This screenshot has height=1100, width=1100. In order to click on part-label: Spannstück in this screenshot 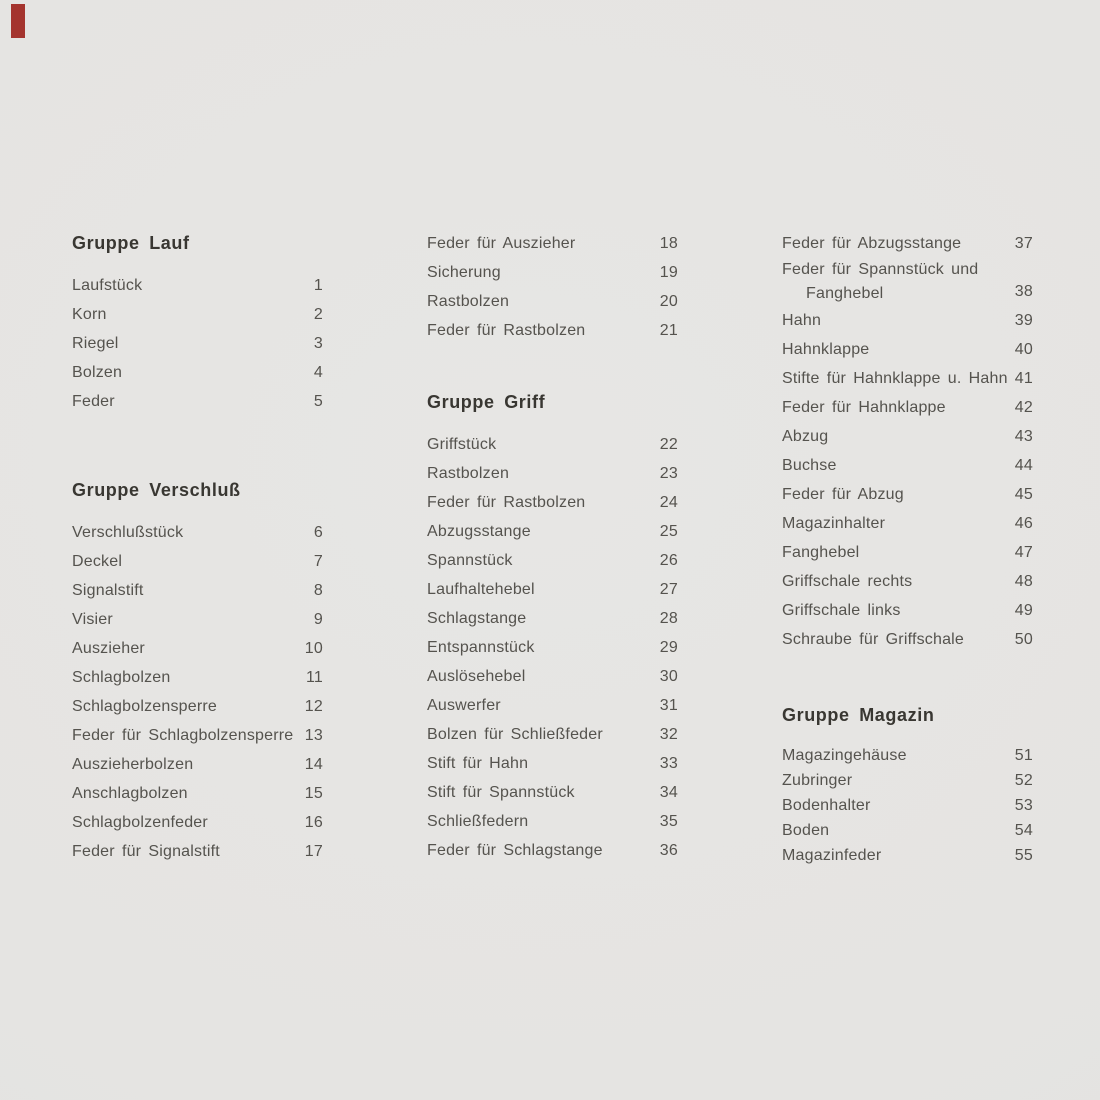, I will do `click(470, 560)`.